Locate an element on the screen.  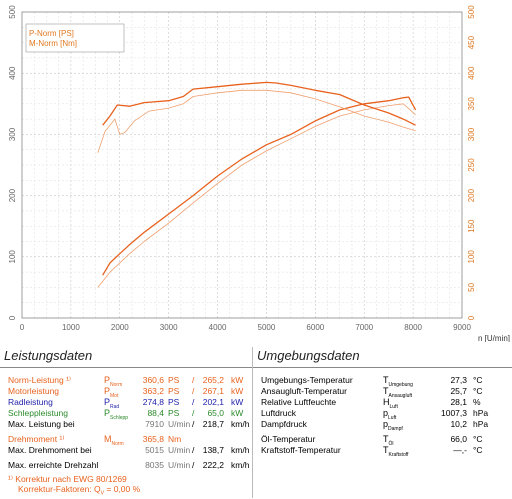
row-value-kw: 202,1 is located at coordinates (213, 402).